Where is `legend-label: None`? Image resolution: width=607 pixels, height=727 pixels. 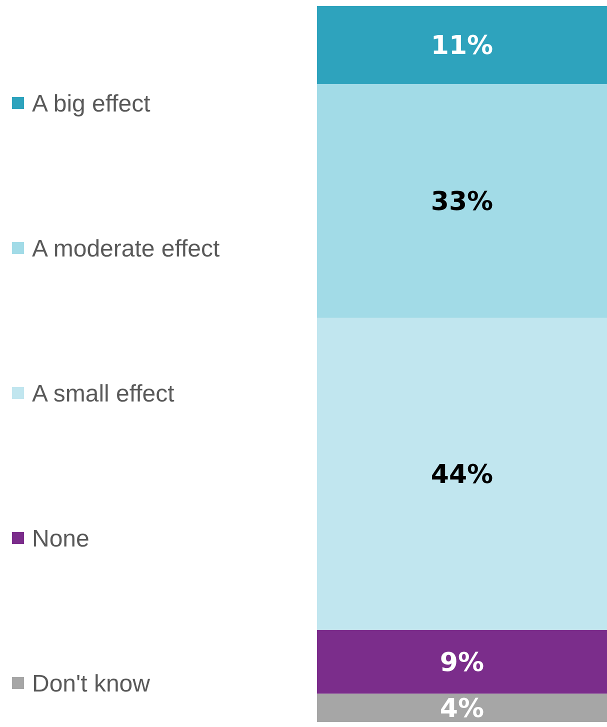
legend-label: None is located at coordinates (61, 538).